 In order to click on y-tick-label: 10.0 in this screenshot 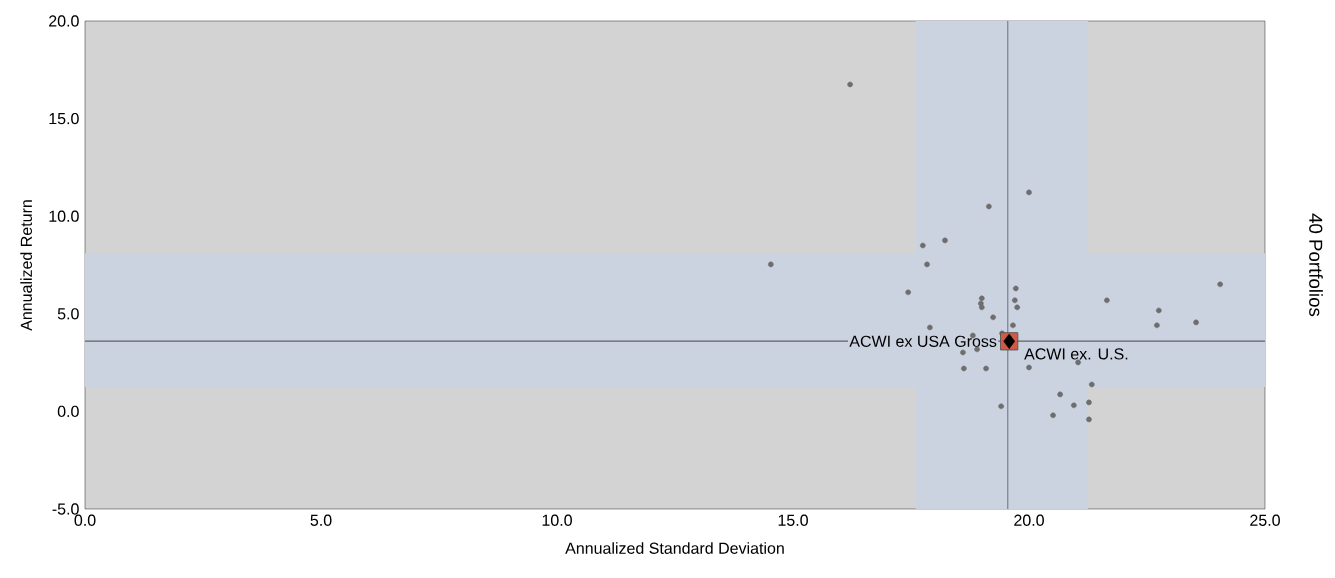, I will do `click(64, 216)`.